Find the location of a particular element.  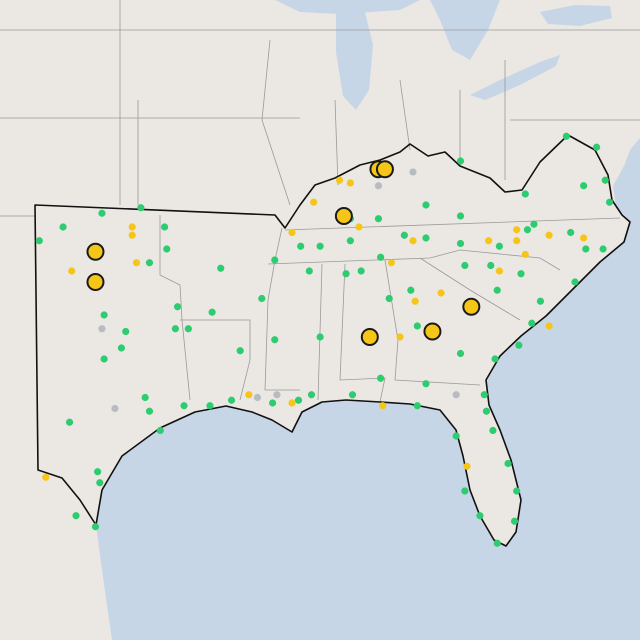

lake-erie is located at coordinates (515, 77).